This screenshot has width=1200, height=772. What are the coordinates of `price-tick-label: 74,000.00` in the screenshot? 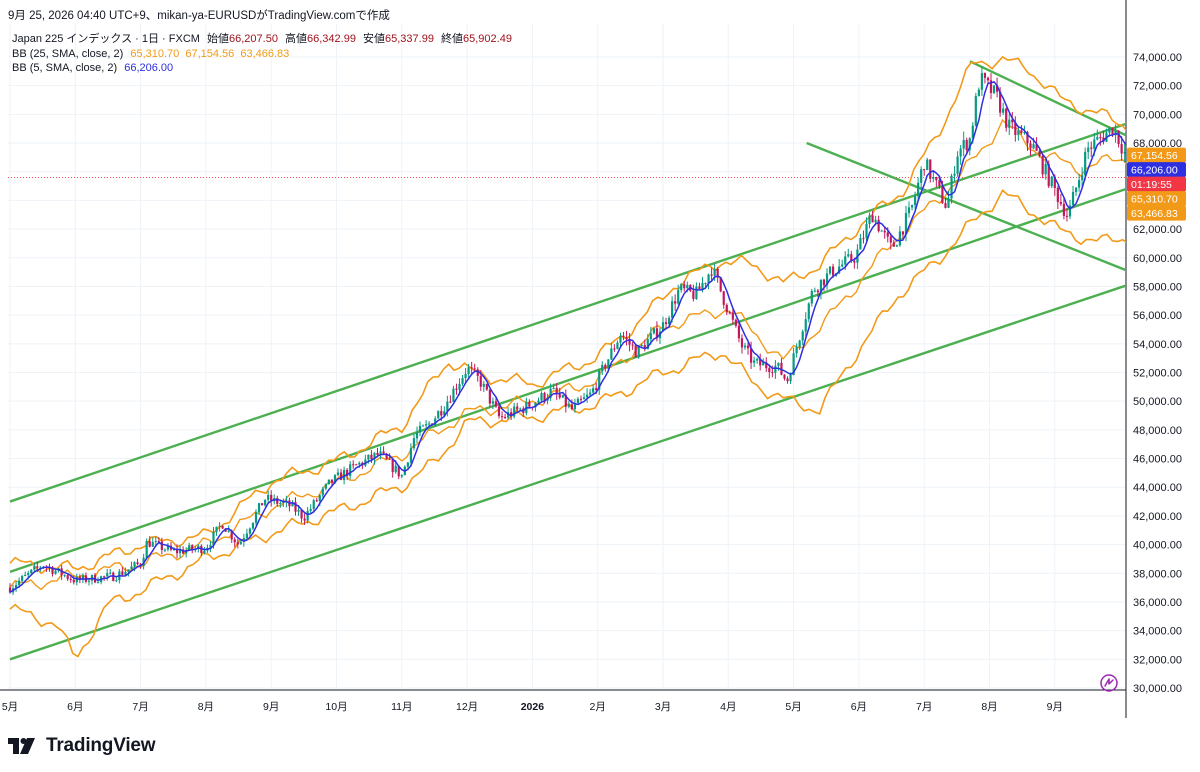 It's located at (1157, 58).